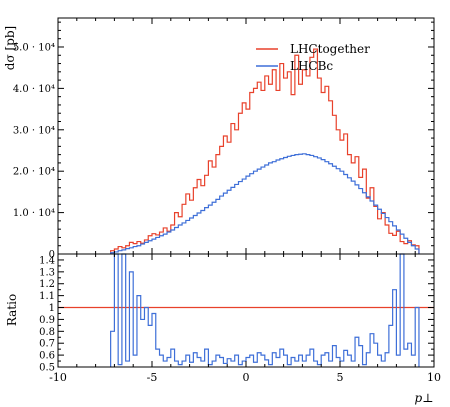 This screenshot has width=450, height=407. I want to click on main-y-tick-label: 5.0 · 10⁴, so click(34, 47).